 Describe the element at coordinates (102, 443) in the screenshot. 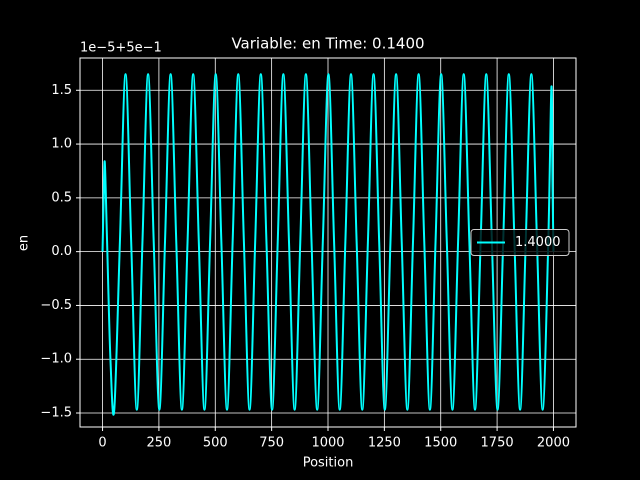

I see `x-tick-label: 0` at that location.